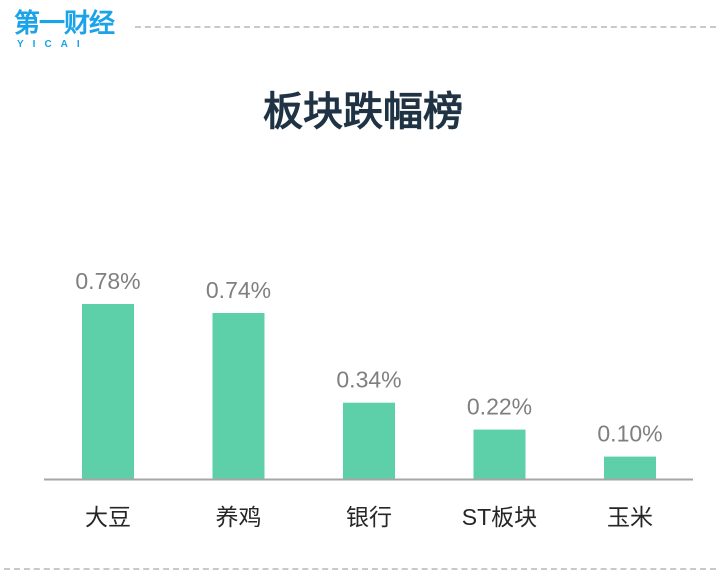  I want to click on brand-sub-text: YICAI, so click(53, 44).